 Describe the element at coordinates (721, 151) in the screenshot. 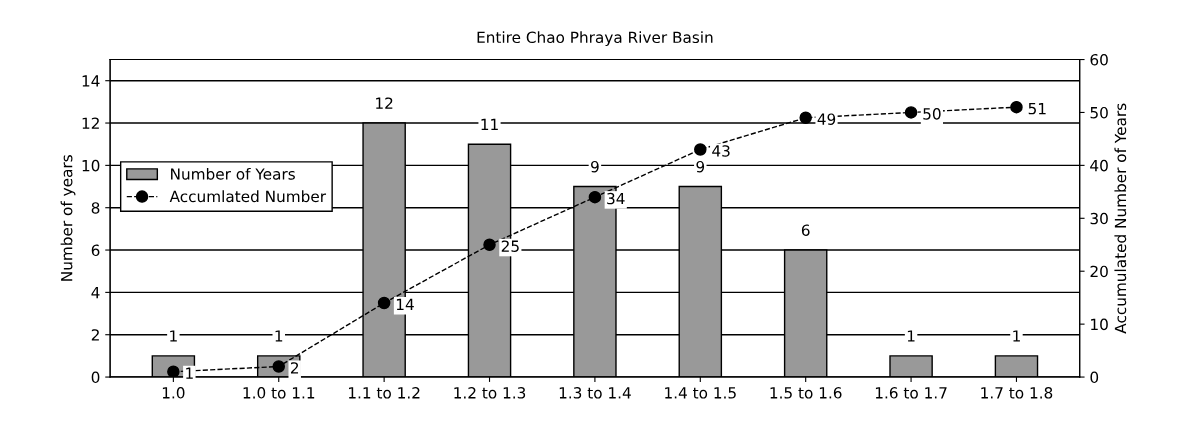

I see `data-label: 43` at that location.